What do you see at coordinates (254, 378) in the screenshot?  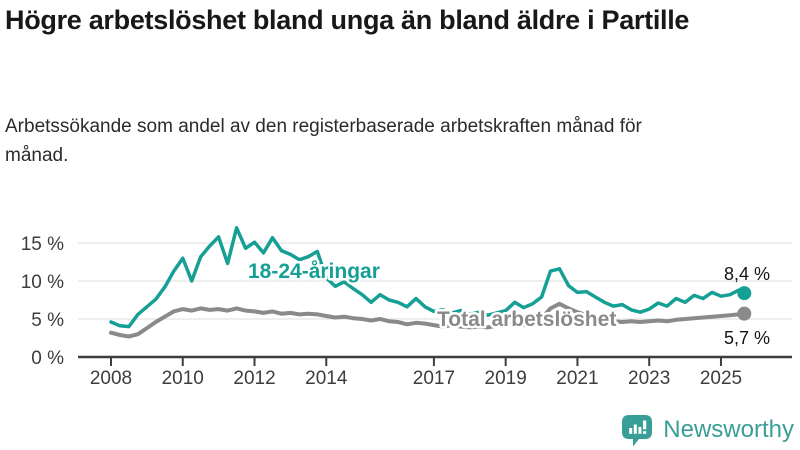 I see `x-tick-label-2012: 2012` at bounding box center [254, 378].